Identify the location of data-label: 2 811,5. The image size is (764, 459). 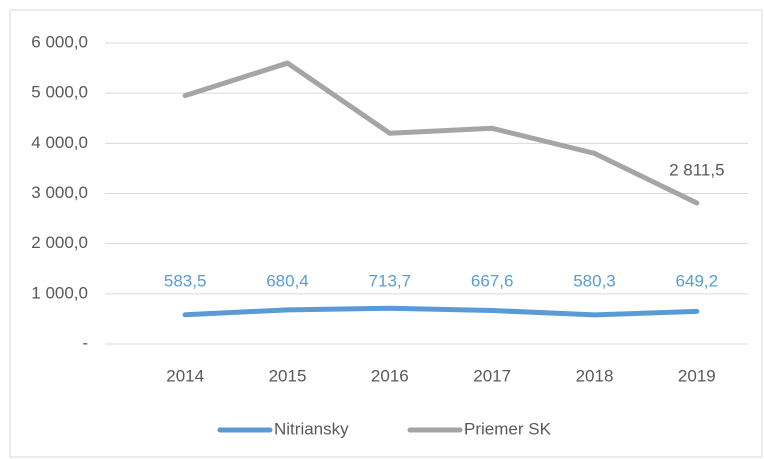
(696, 169).